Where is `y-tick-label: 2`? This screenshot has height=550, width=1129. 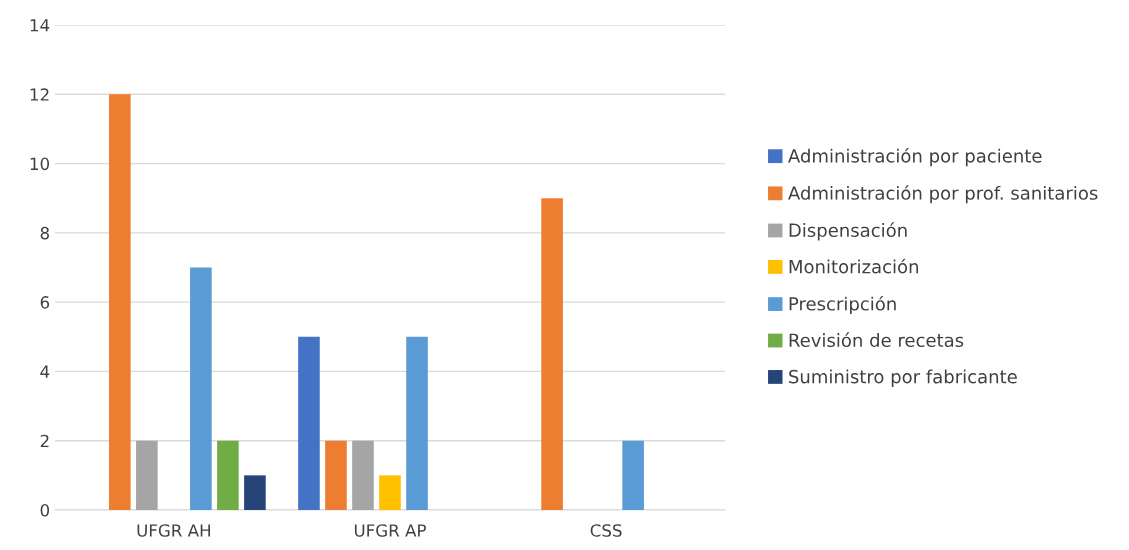
y-tick-label: 2 is located at coordinates (44, 441).